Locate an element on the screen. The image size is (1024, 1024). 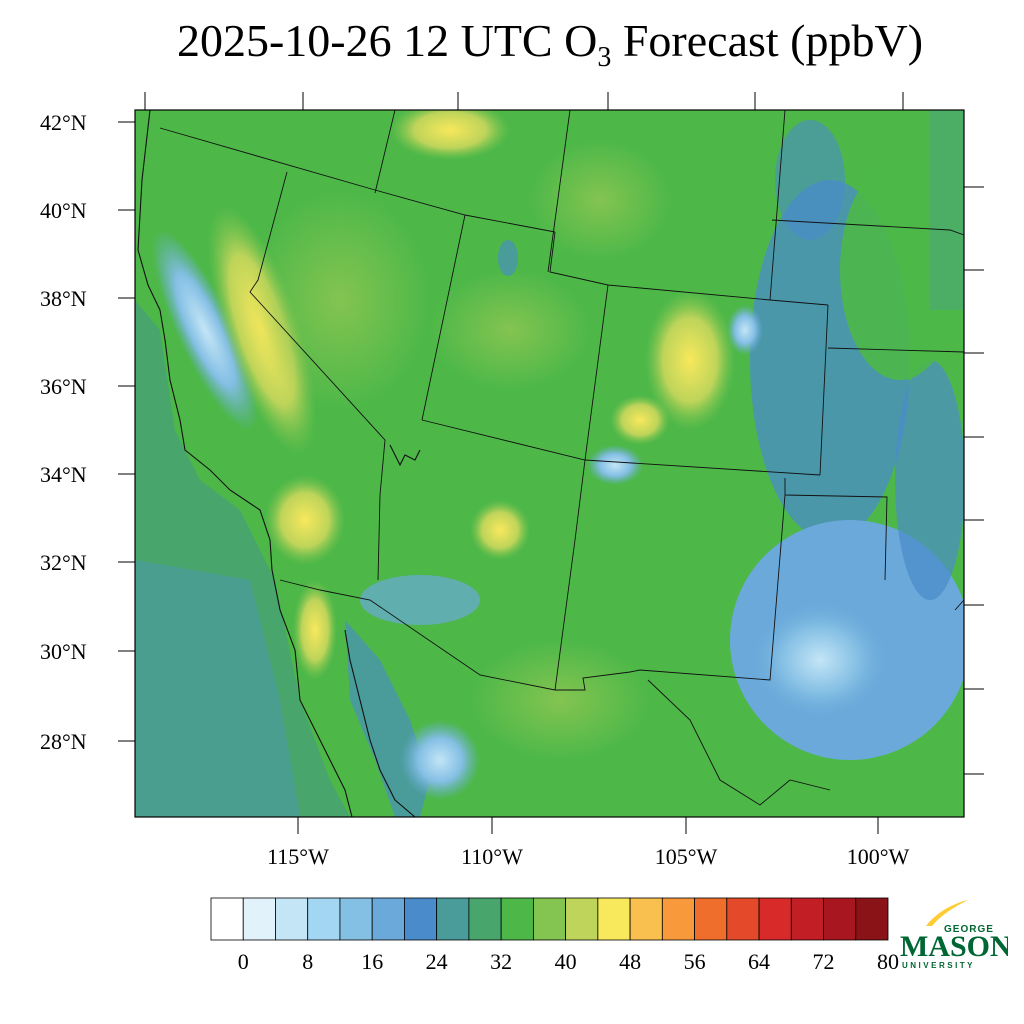
great-salt-lake is located at coordinates (508, 258).